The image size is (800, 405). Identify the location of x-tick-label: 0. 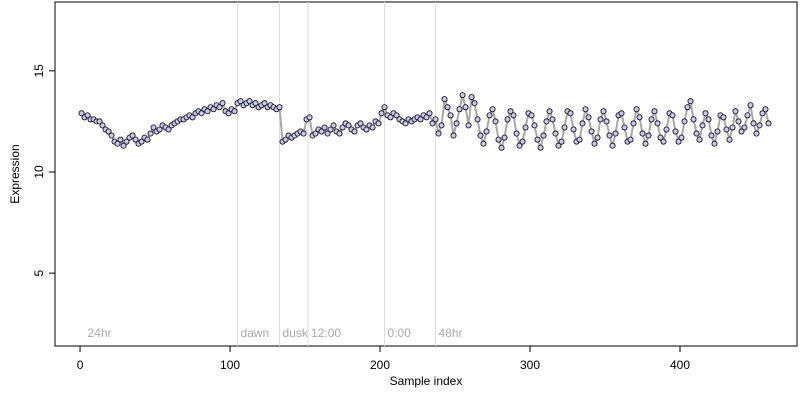
(80, 365).